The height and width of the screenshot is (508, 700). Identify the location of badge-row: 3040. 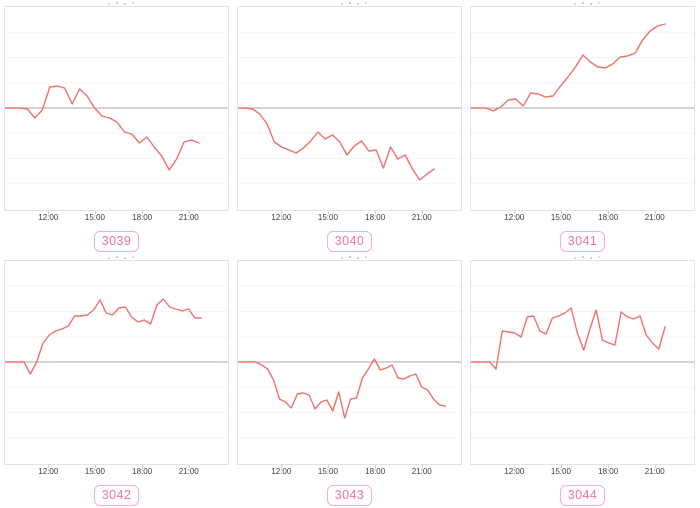
(349, 241).